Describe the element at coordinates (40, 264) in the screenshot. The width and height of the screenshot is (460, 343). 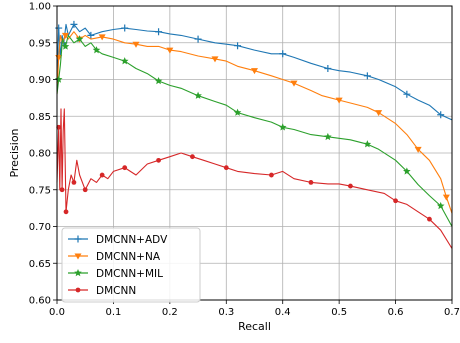
I see `y-tick-label: 0.65` at that location.